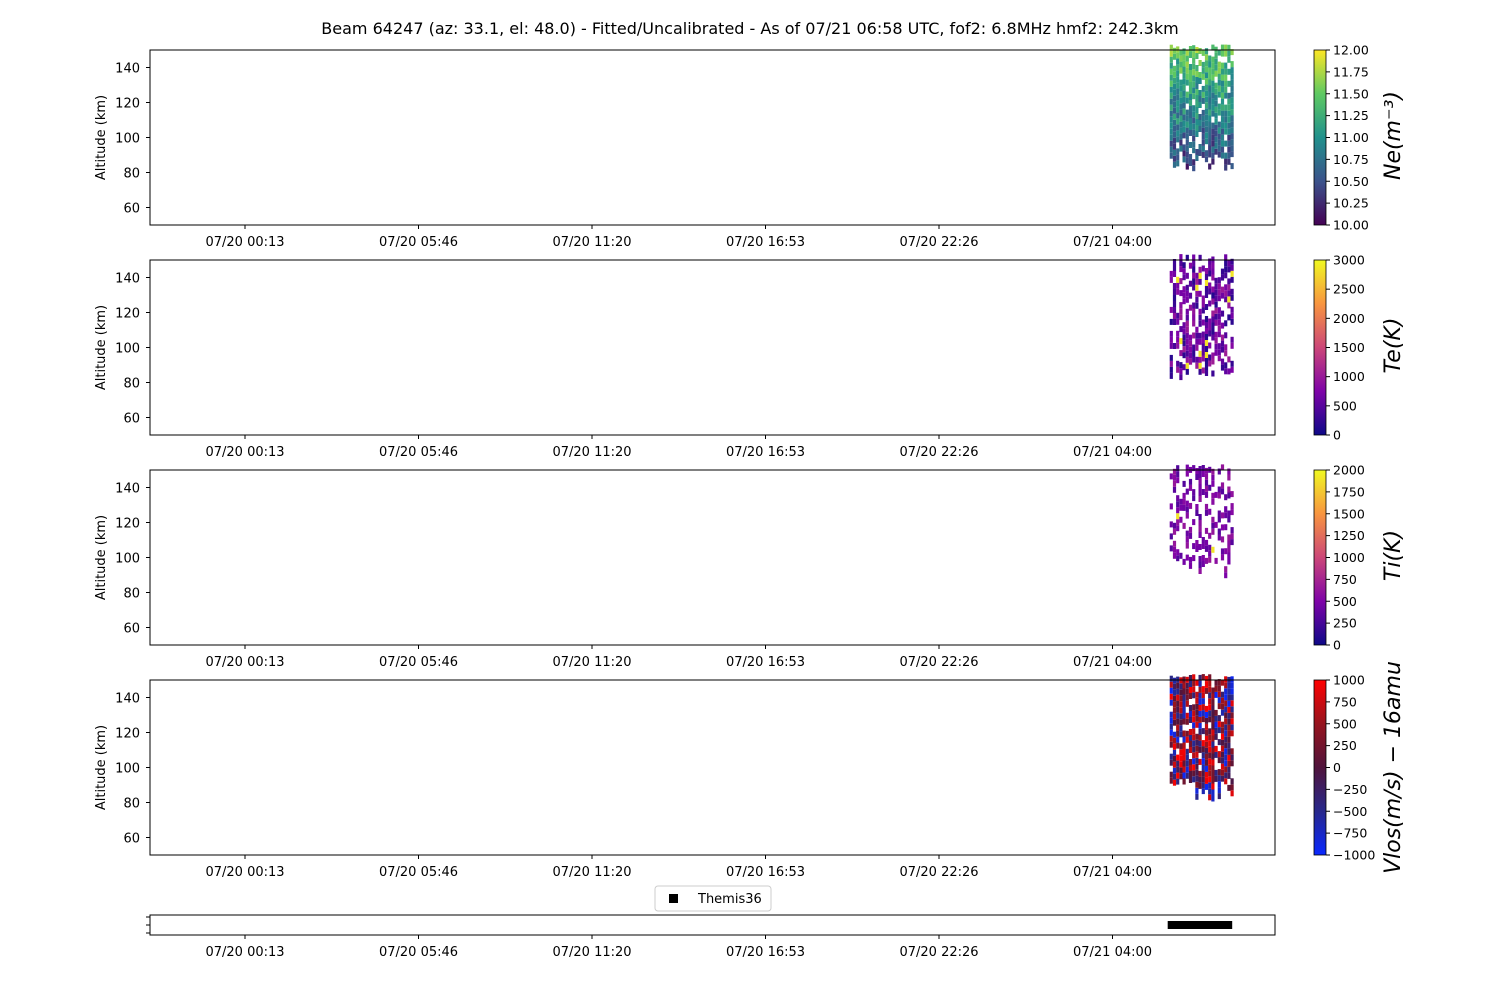 The image size is (1500, 1000). Describe the element at coordinates (101, 557) in the screenshot. I see `y-axis-label: Altitude (km)` at that location.